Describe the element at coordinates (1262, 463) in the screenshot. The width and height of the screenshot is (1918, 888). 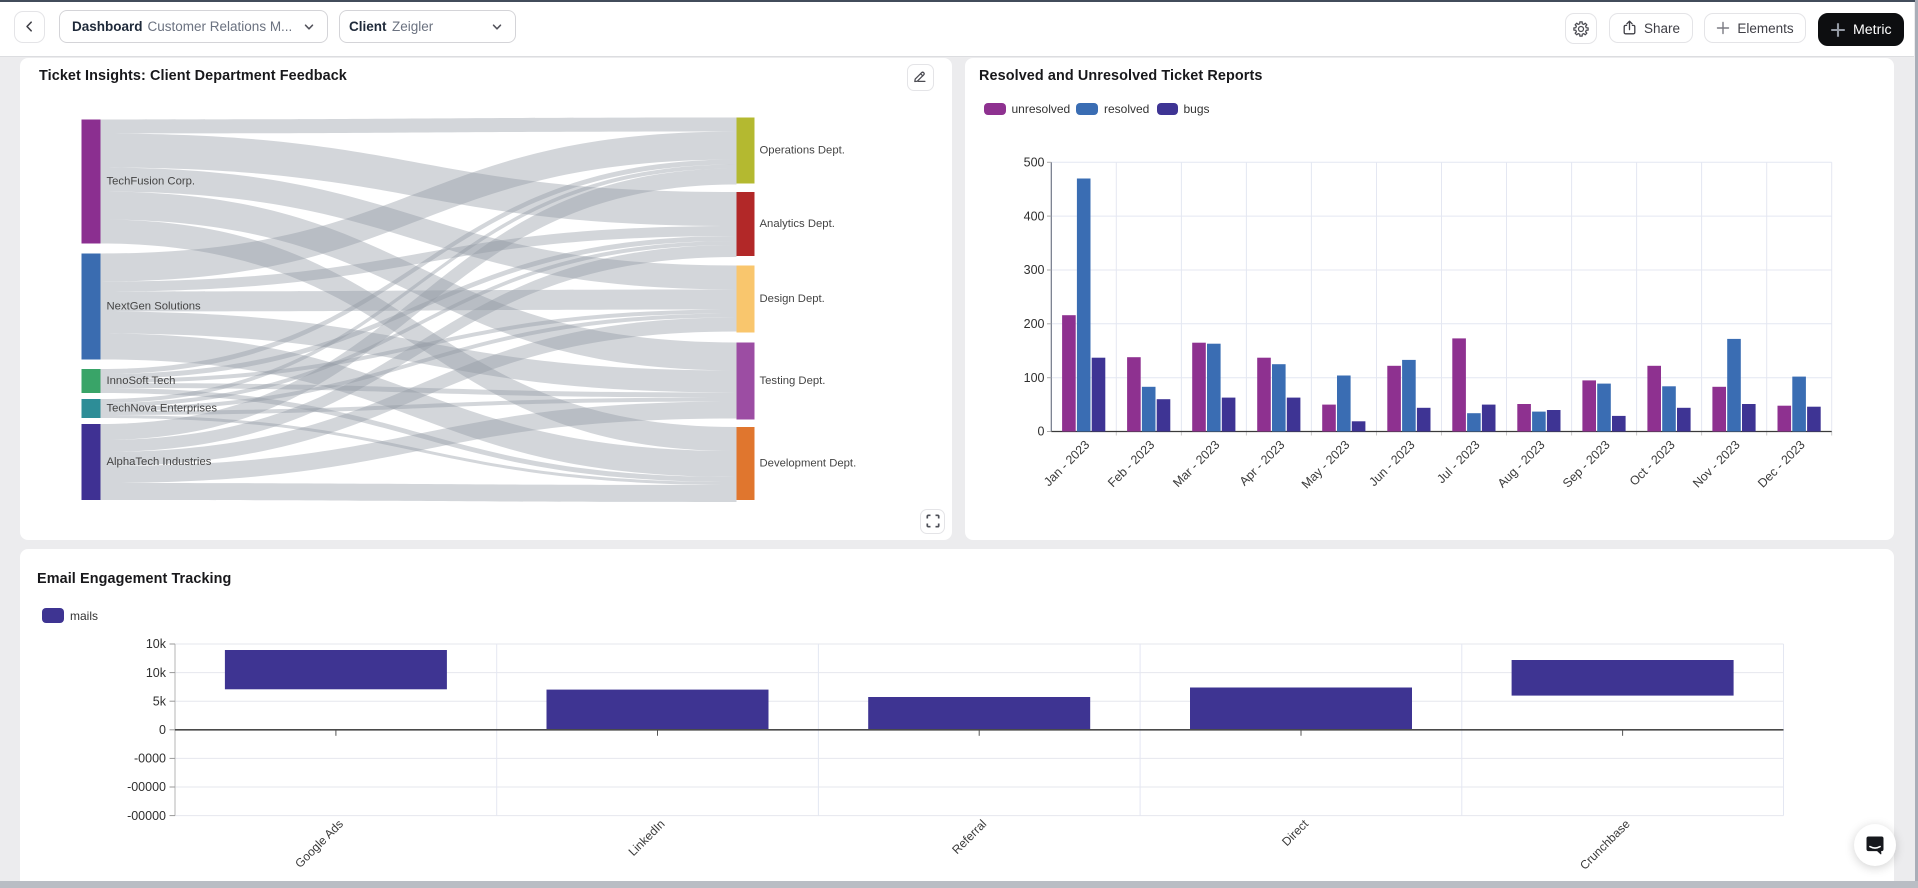
I see `svg-text: Apr - 2023` at that location.